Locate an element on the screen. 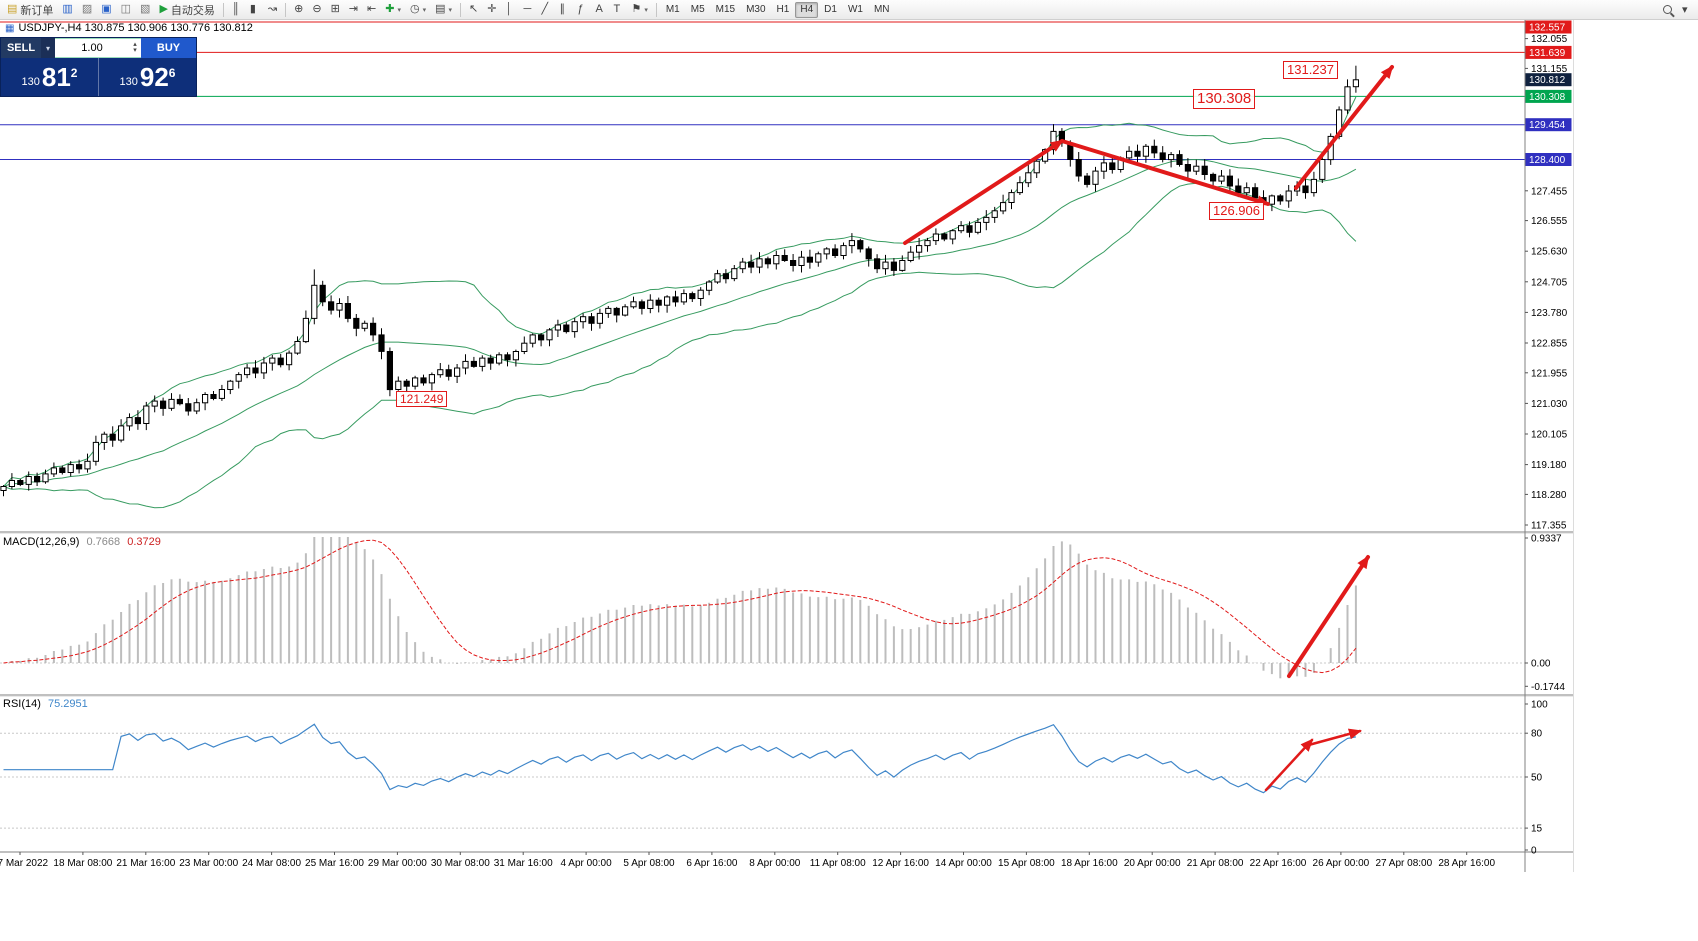 The image size is (1698, 941). chart-shift-icon: ⇤ is located at coordinates (371, 9).